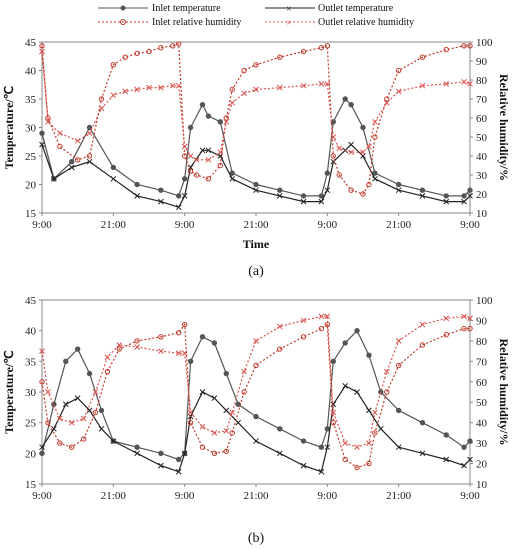 The image size is (515, 550). I want to click on legend-label: Outlet temperature, so click(356, 8).